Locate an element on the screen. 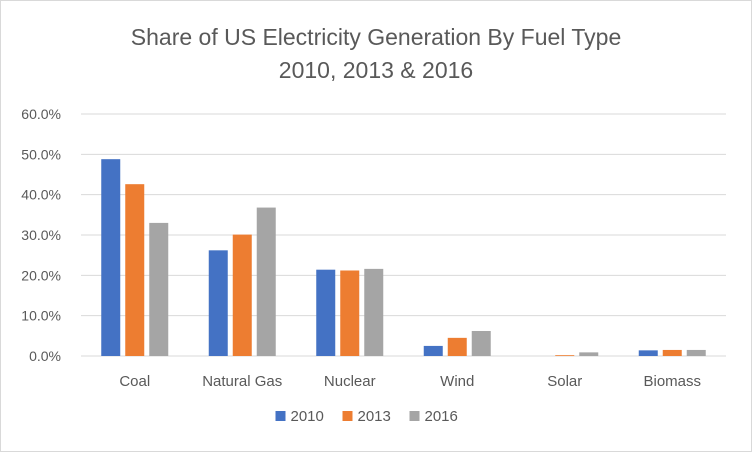  x-category-label: Natural Gas is located at coordinates (242, 381).